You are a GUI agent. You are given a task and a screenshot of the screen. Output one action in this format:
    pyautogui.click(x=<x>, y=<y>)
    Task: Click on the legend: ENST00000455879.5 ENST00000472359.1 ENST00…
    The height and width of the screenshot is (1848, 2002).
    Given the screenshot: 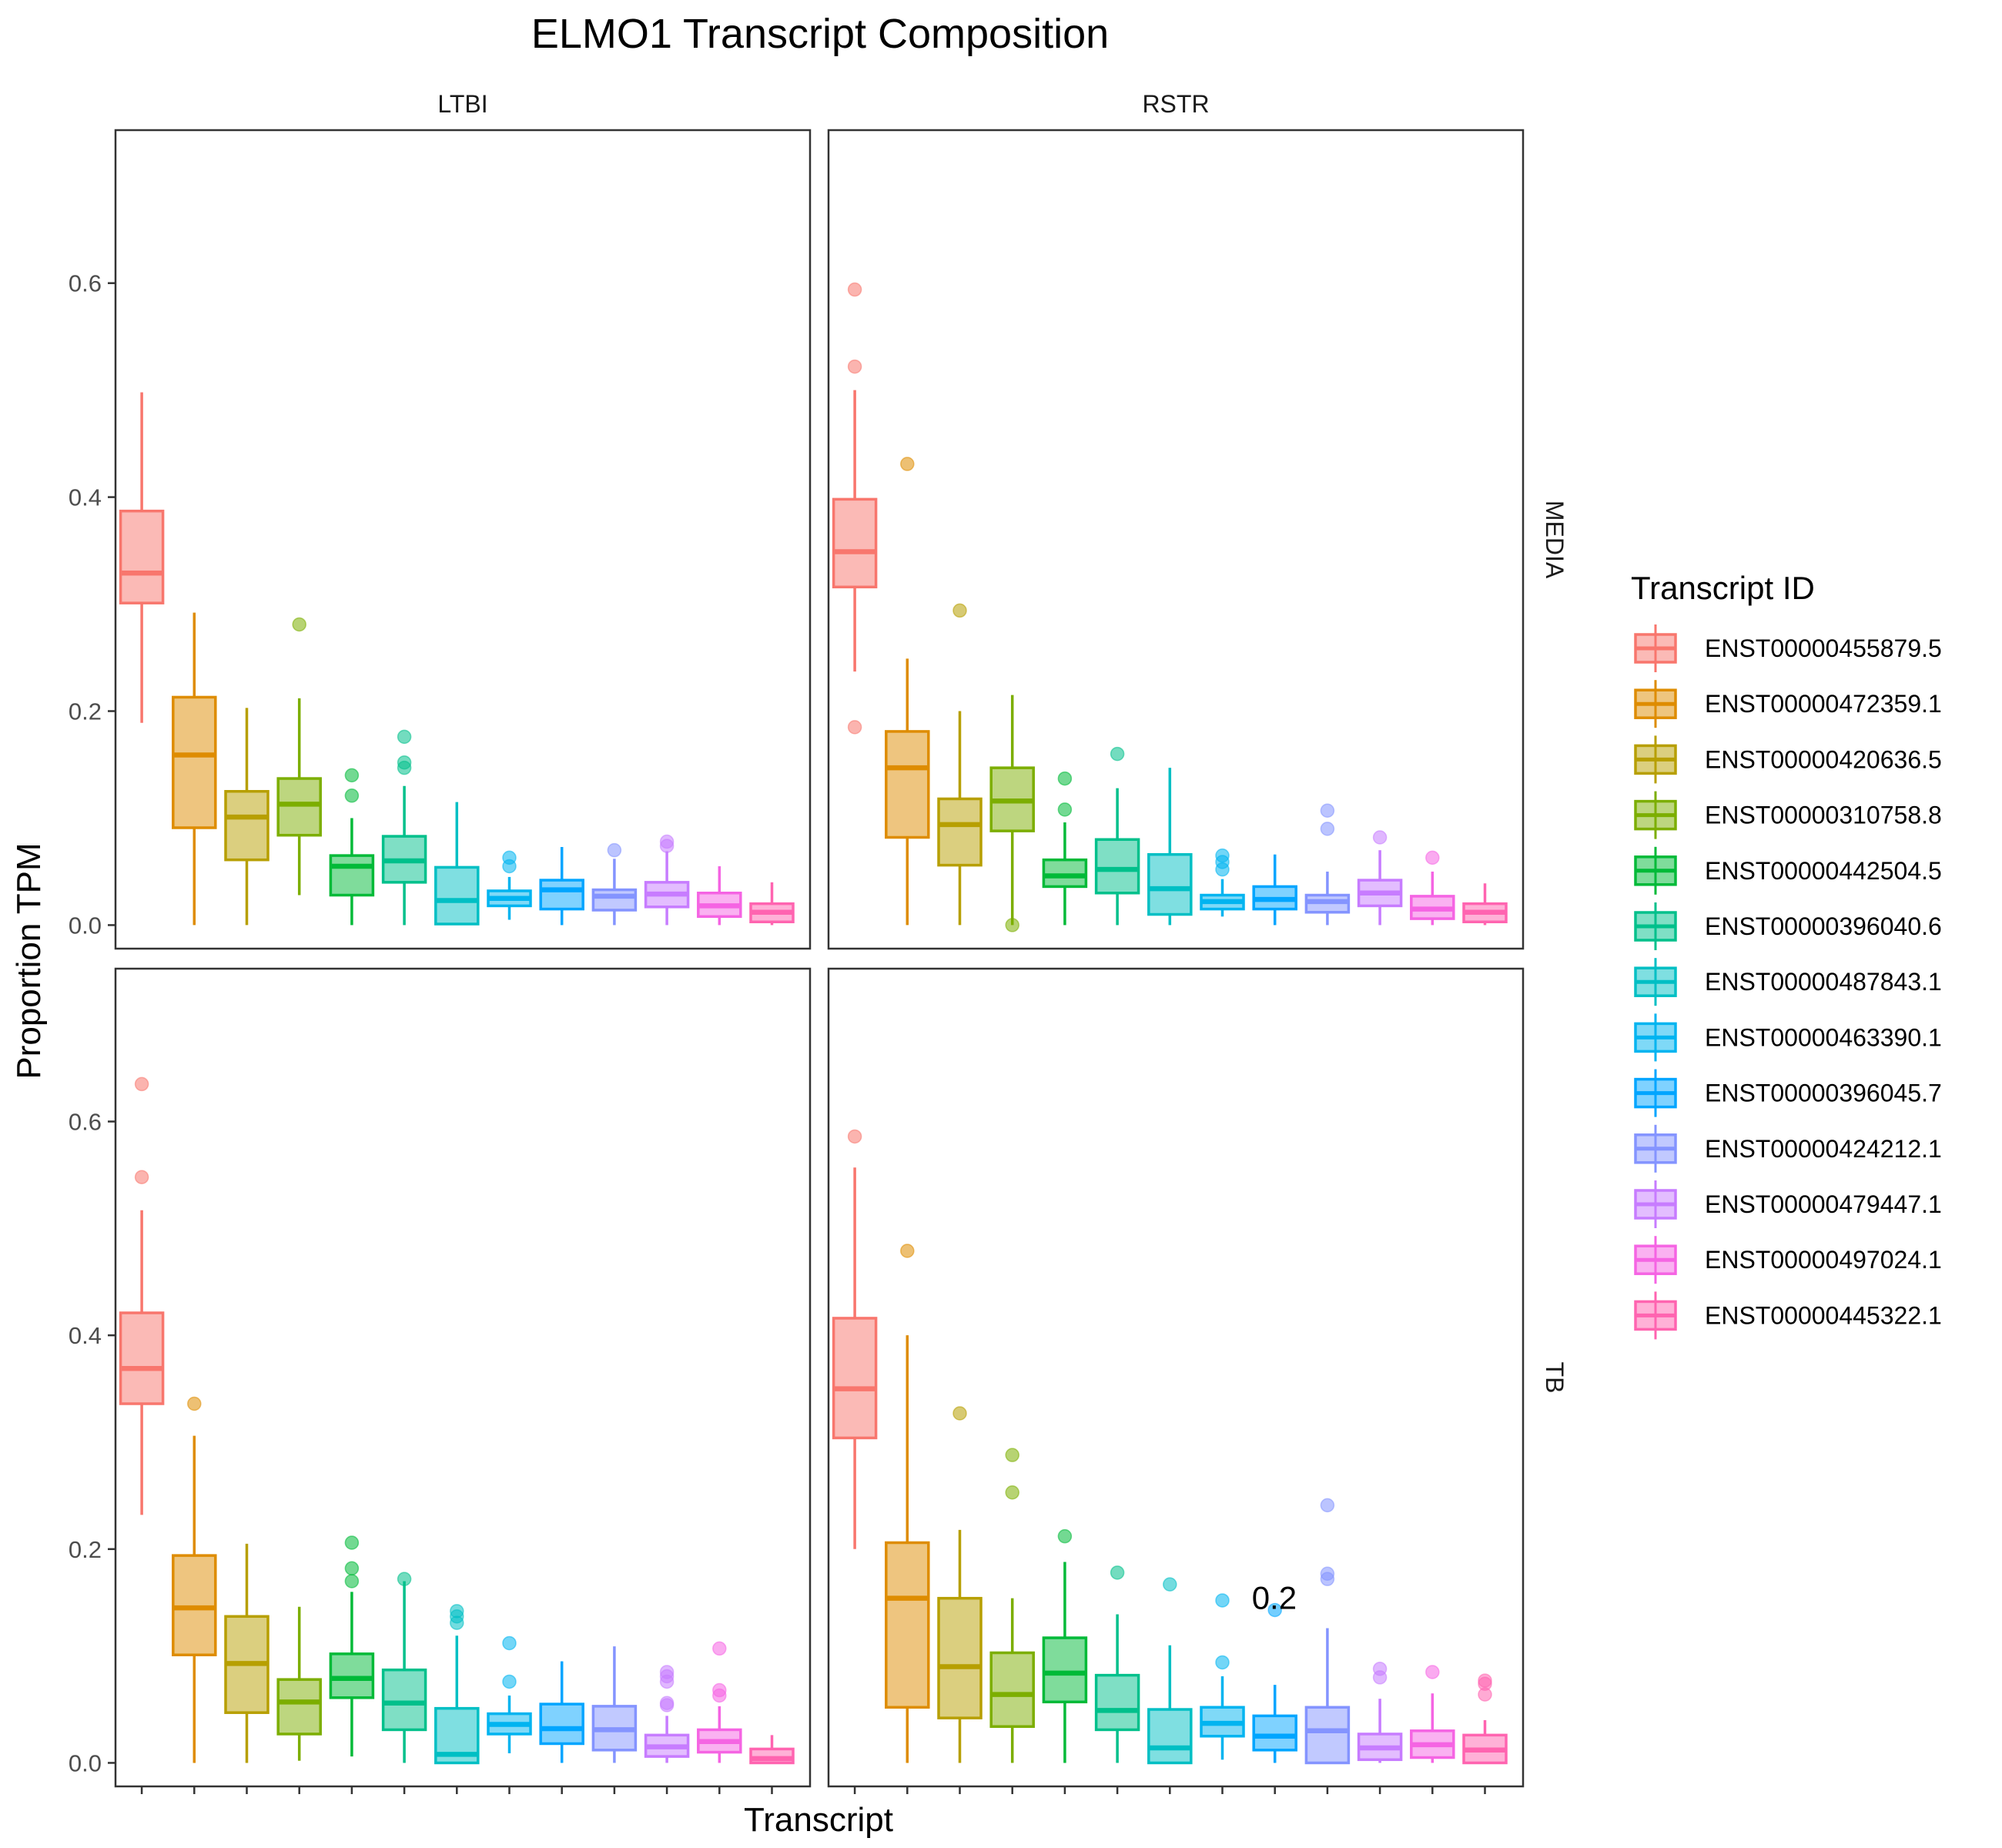 What is the action you would take?
    pyautogui.click(x=1788, y=982)
    